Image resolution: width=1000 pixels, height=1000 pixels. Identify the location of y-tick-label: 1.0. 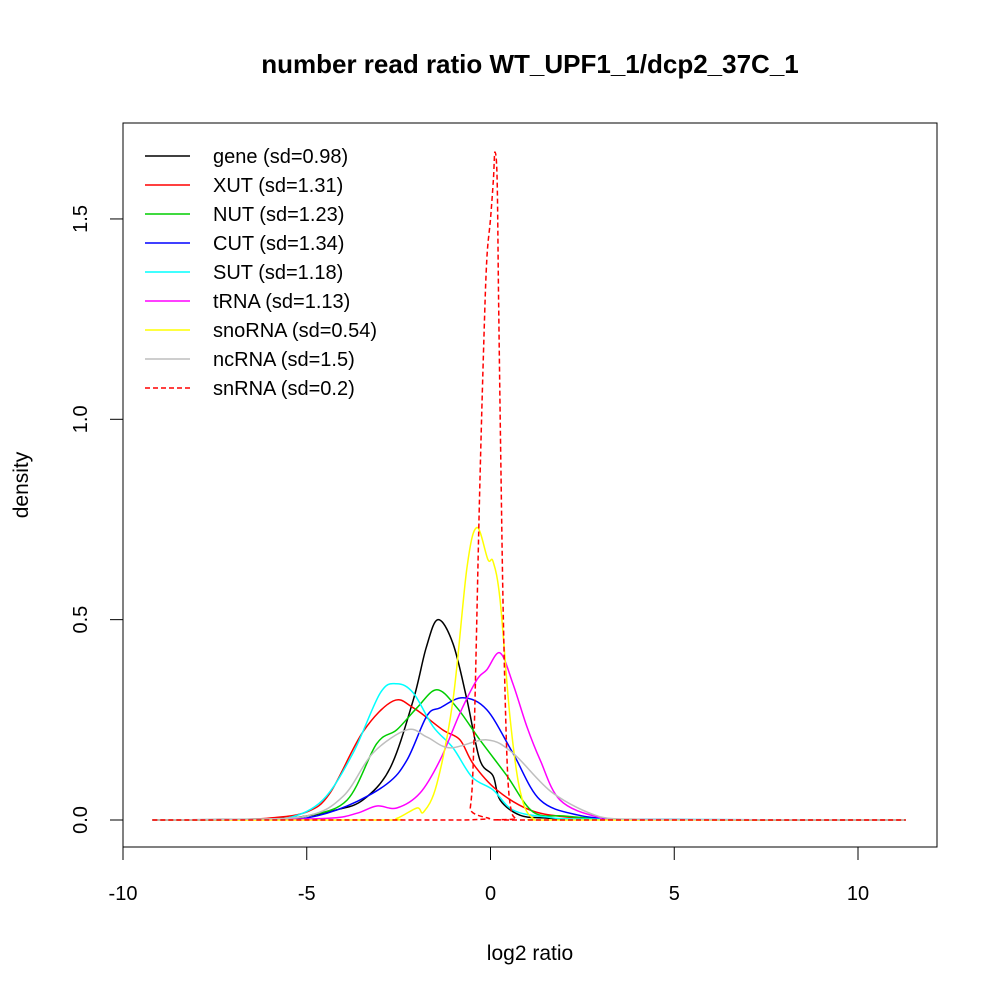
(81, 419).